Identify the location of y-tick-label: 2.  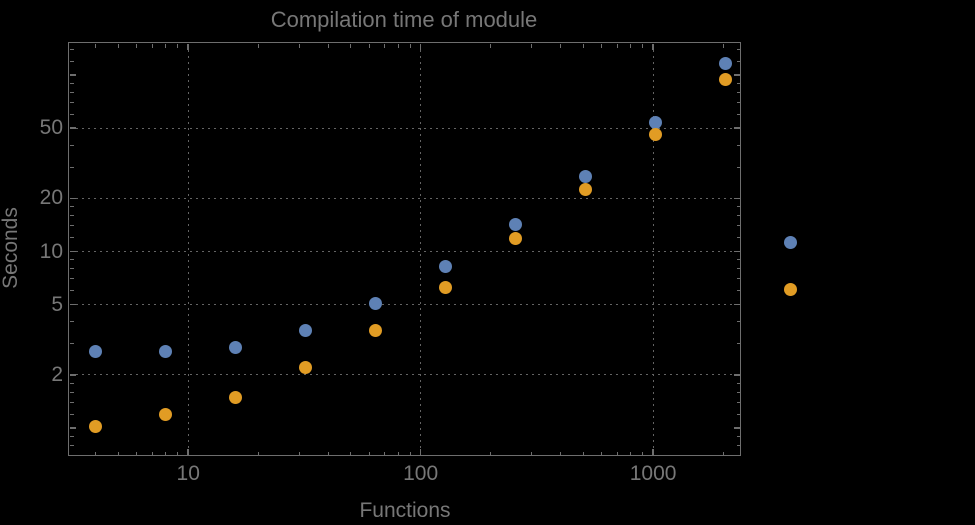
(57, 374).